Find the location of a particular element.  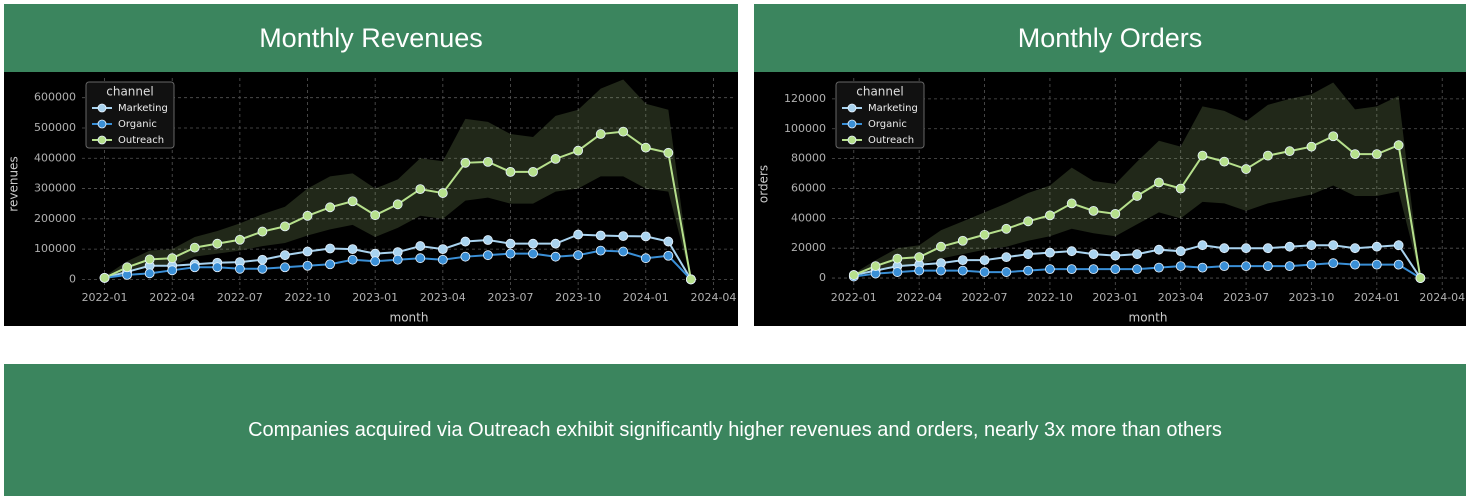

y-tick-label: 0 is located at coordinates (822, 277).